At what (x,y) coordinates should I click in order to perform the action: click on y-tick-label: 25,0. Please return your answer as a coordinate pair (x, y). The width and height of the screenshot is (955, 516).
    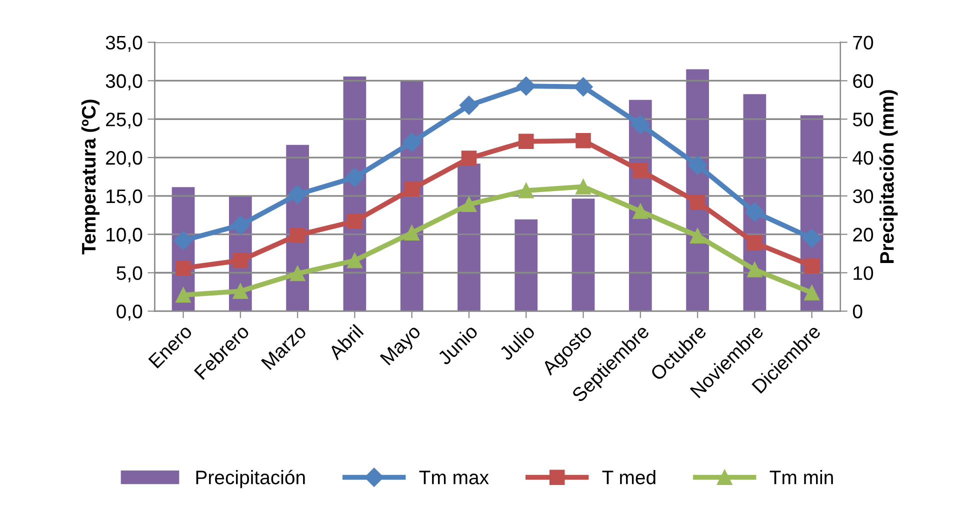
    Looking at the image, I should click on (124, 120).